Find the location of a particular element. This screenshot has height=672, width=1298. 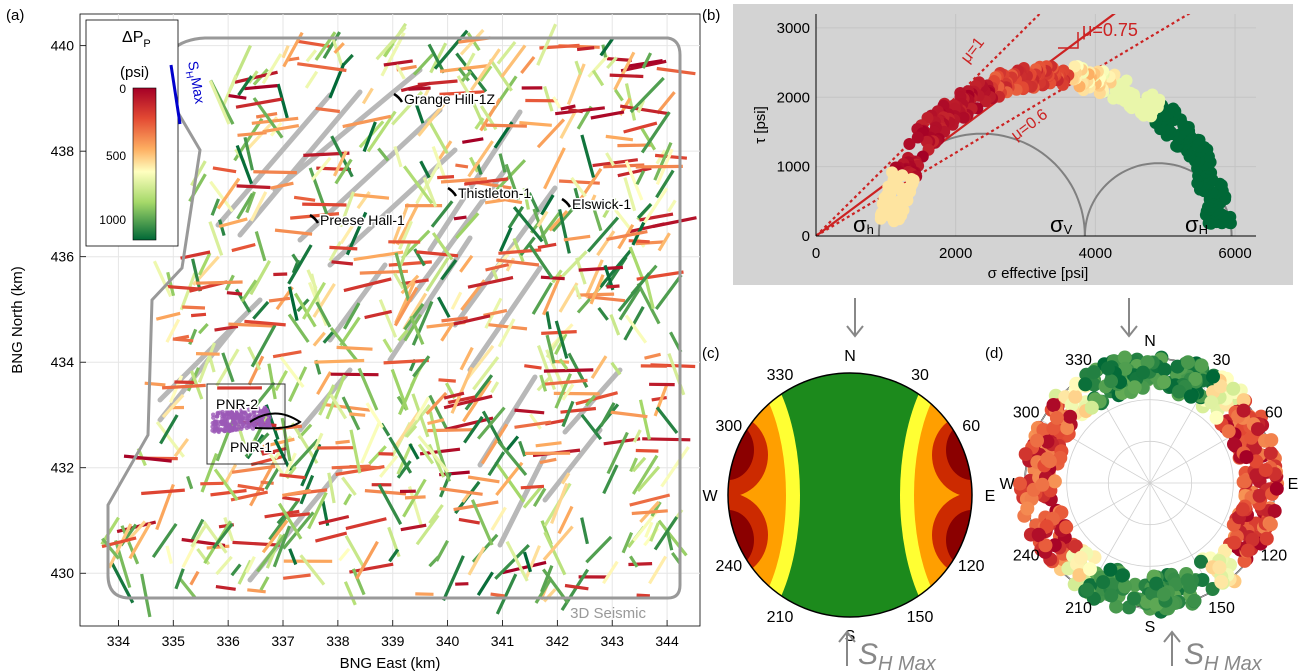

well-marker is located at coordinates (314, 218).